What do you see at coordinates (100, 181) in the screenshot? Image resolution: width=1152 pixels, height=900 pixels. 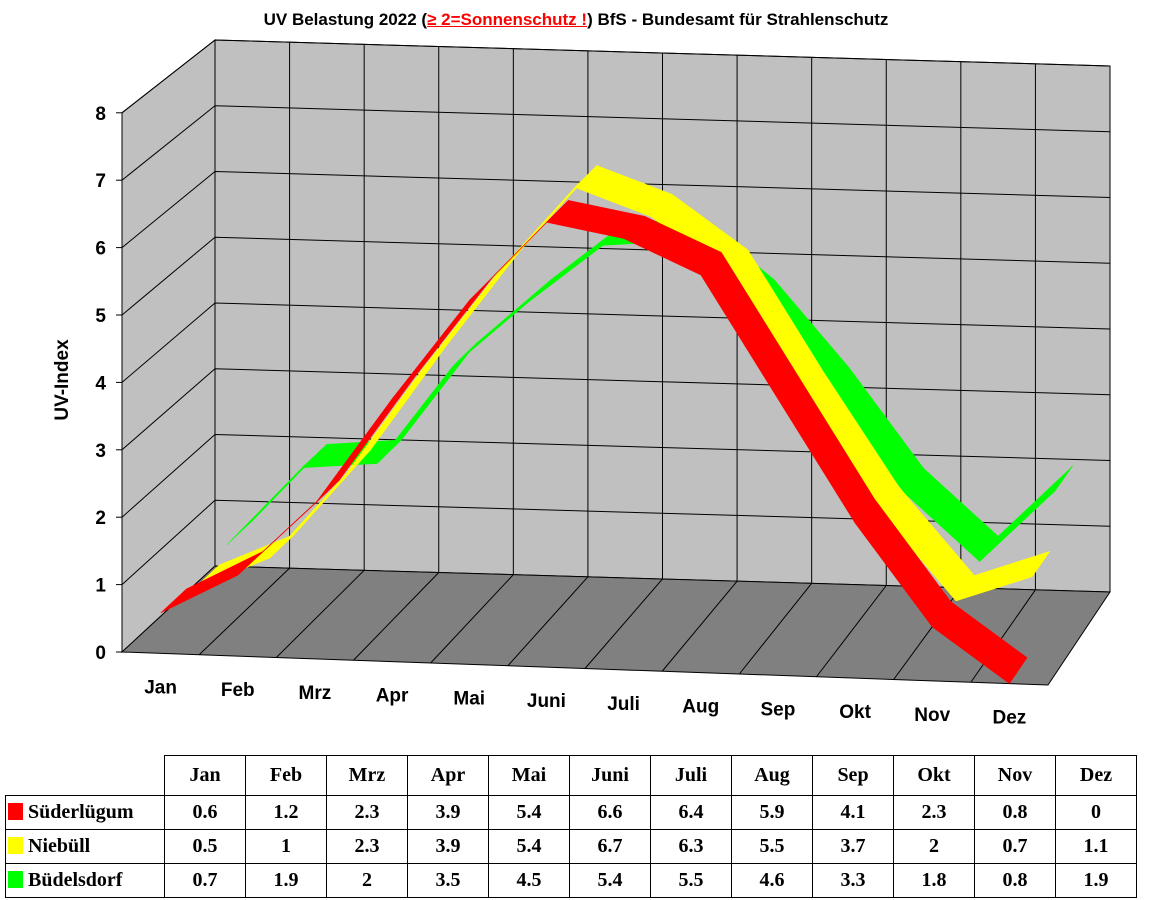 I see `y-tick-label: 7` at bounding box center [100, 181].